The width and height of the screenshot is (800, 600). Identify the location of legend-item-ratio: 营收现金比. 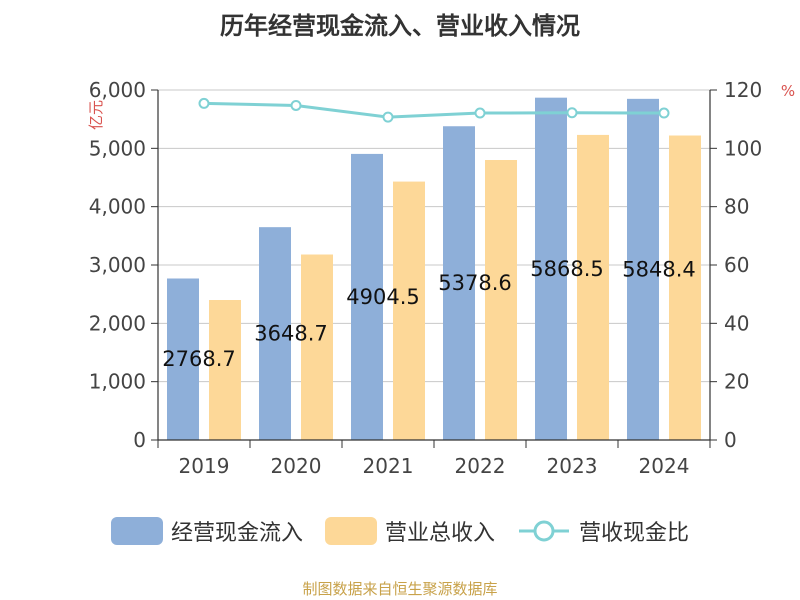
(603, 531).